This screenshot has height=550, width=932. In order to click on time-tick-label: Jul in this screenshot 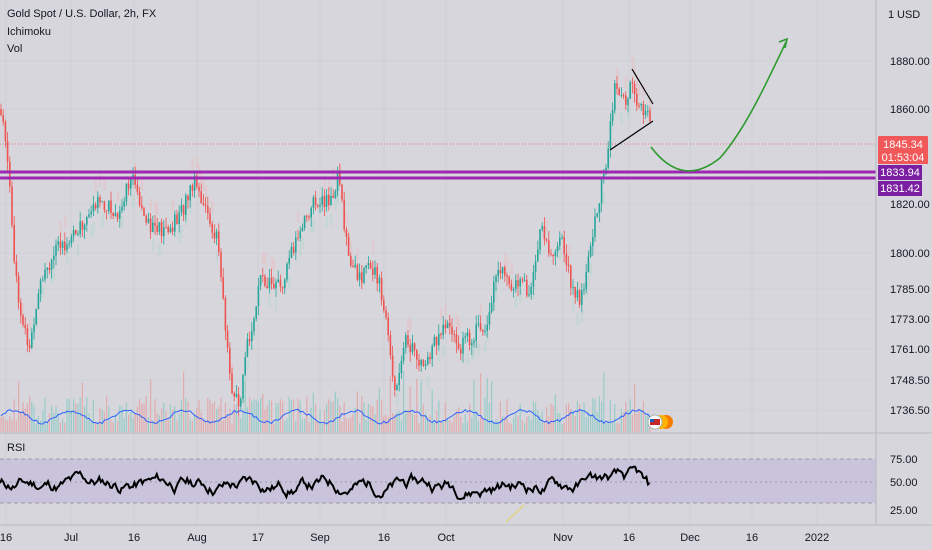, I will do `click(71, 538)`.